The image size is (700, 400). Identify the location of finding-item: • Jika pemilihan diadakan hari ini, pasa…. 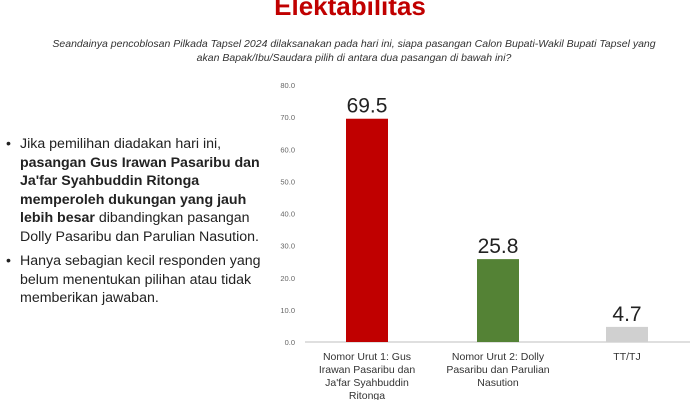
(141, 190).